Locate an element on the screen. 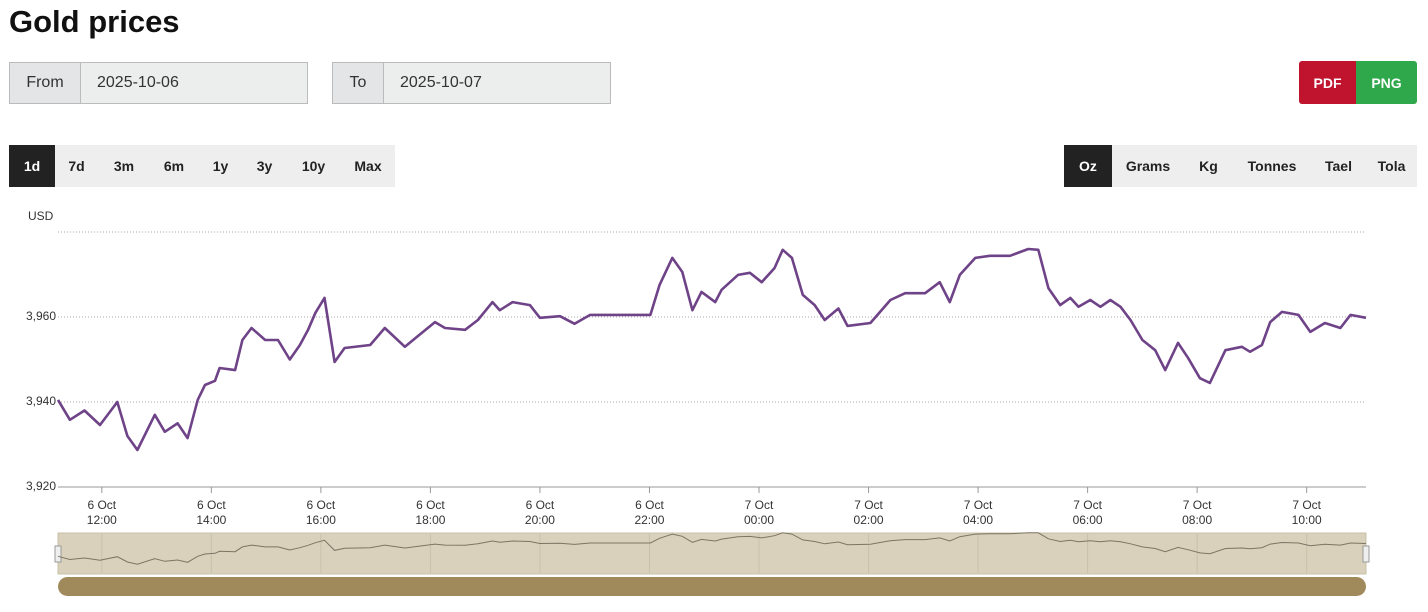 The image size is (1428, 612). range-button: 3m is located at coordinates (124, 166).